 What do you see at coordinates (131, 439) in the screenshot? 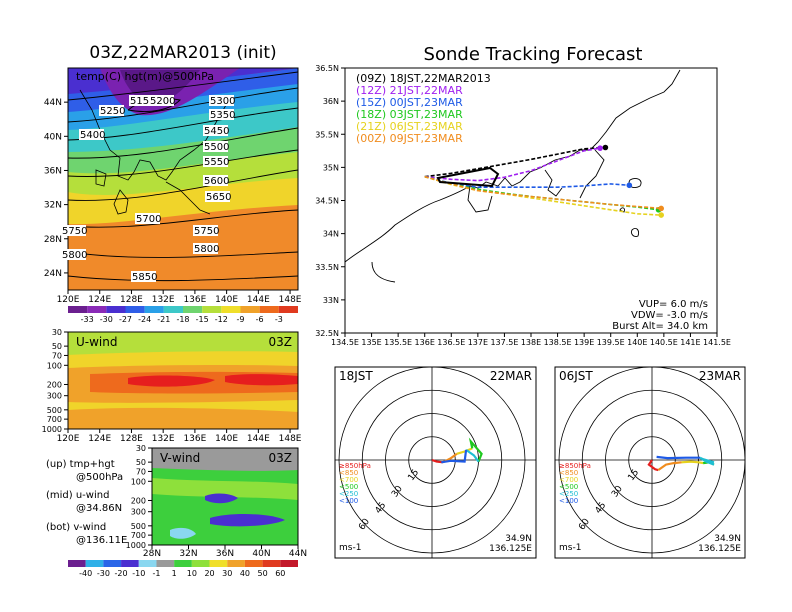
I see `uwind-x-tick-label: 128E` at bounding box center [131, 439].